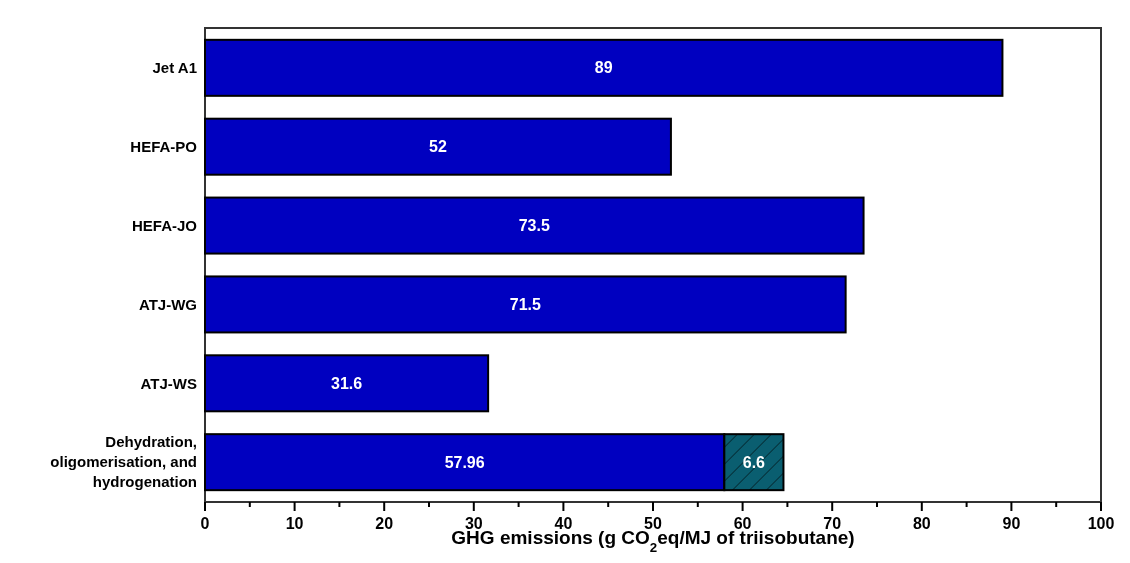  I want to click on data-label: 71.5, so click(525, 305).